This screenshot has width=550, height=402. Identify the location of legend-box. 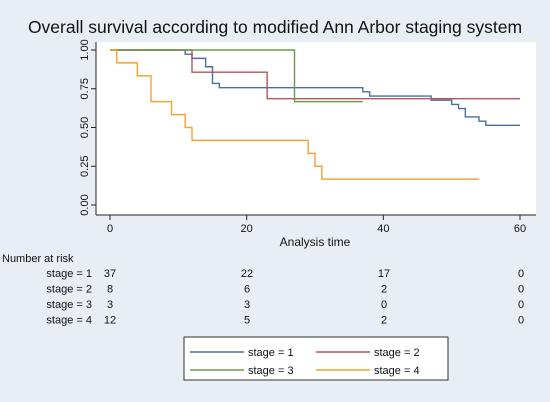
(316, 358).